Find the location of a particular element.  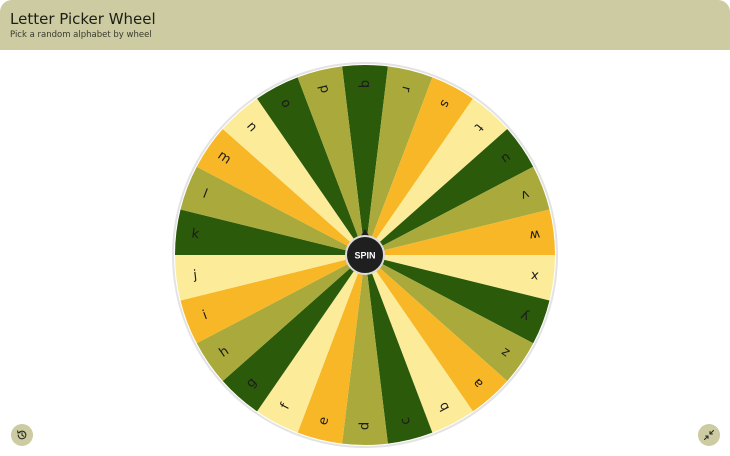

wheel-letter-k: k is located at coordinates (196, 234).